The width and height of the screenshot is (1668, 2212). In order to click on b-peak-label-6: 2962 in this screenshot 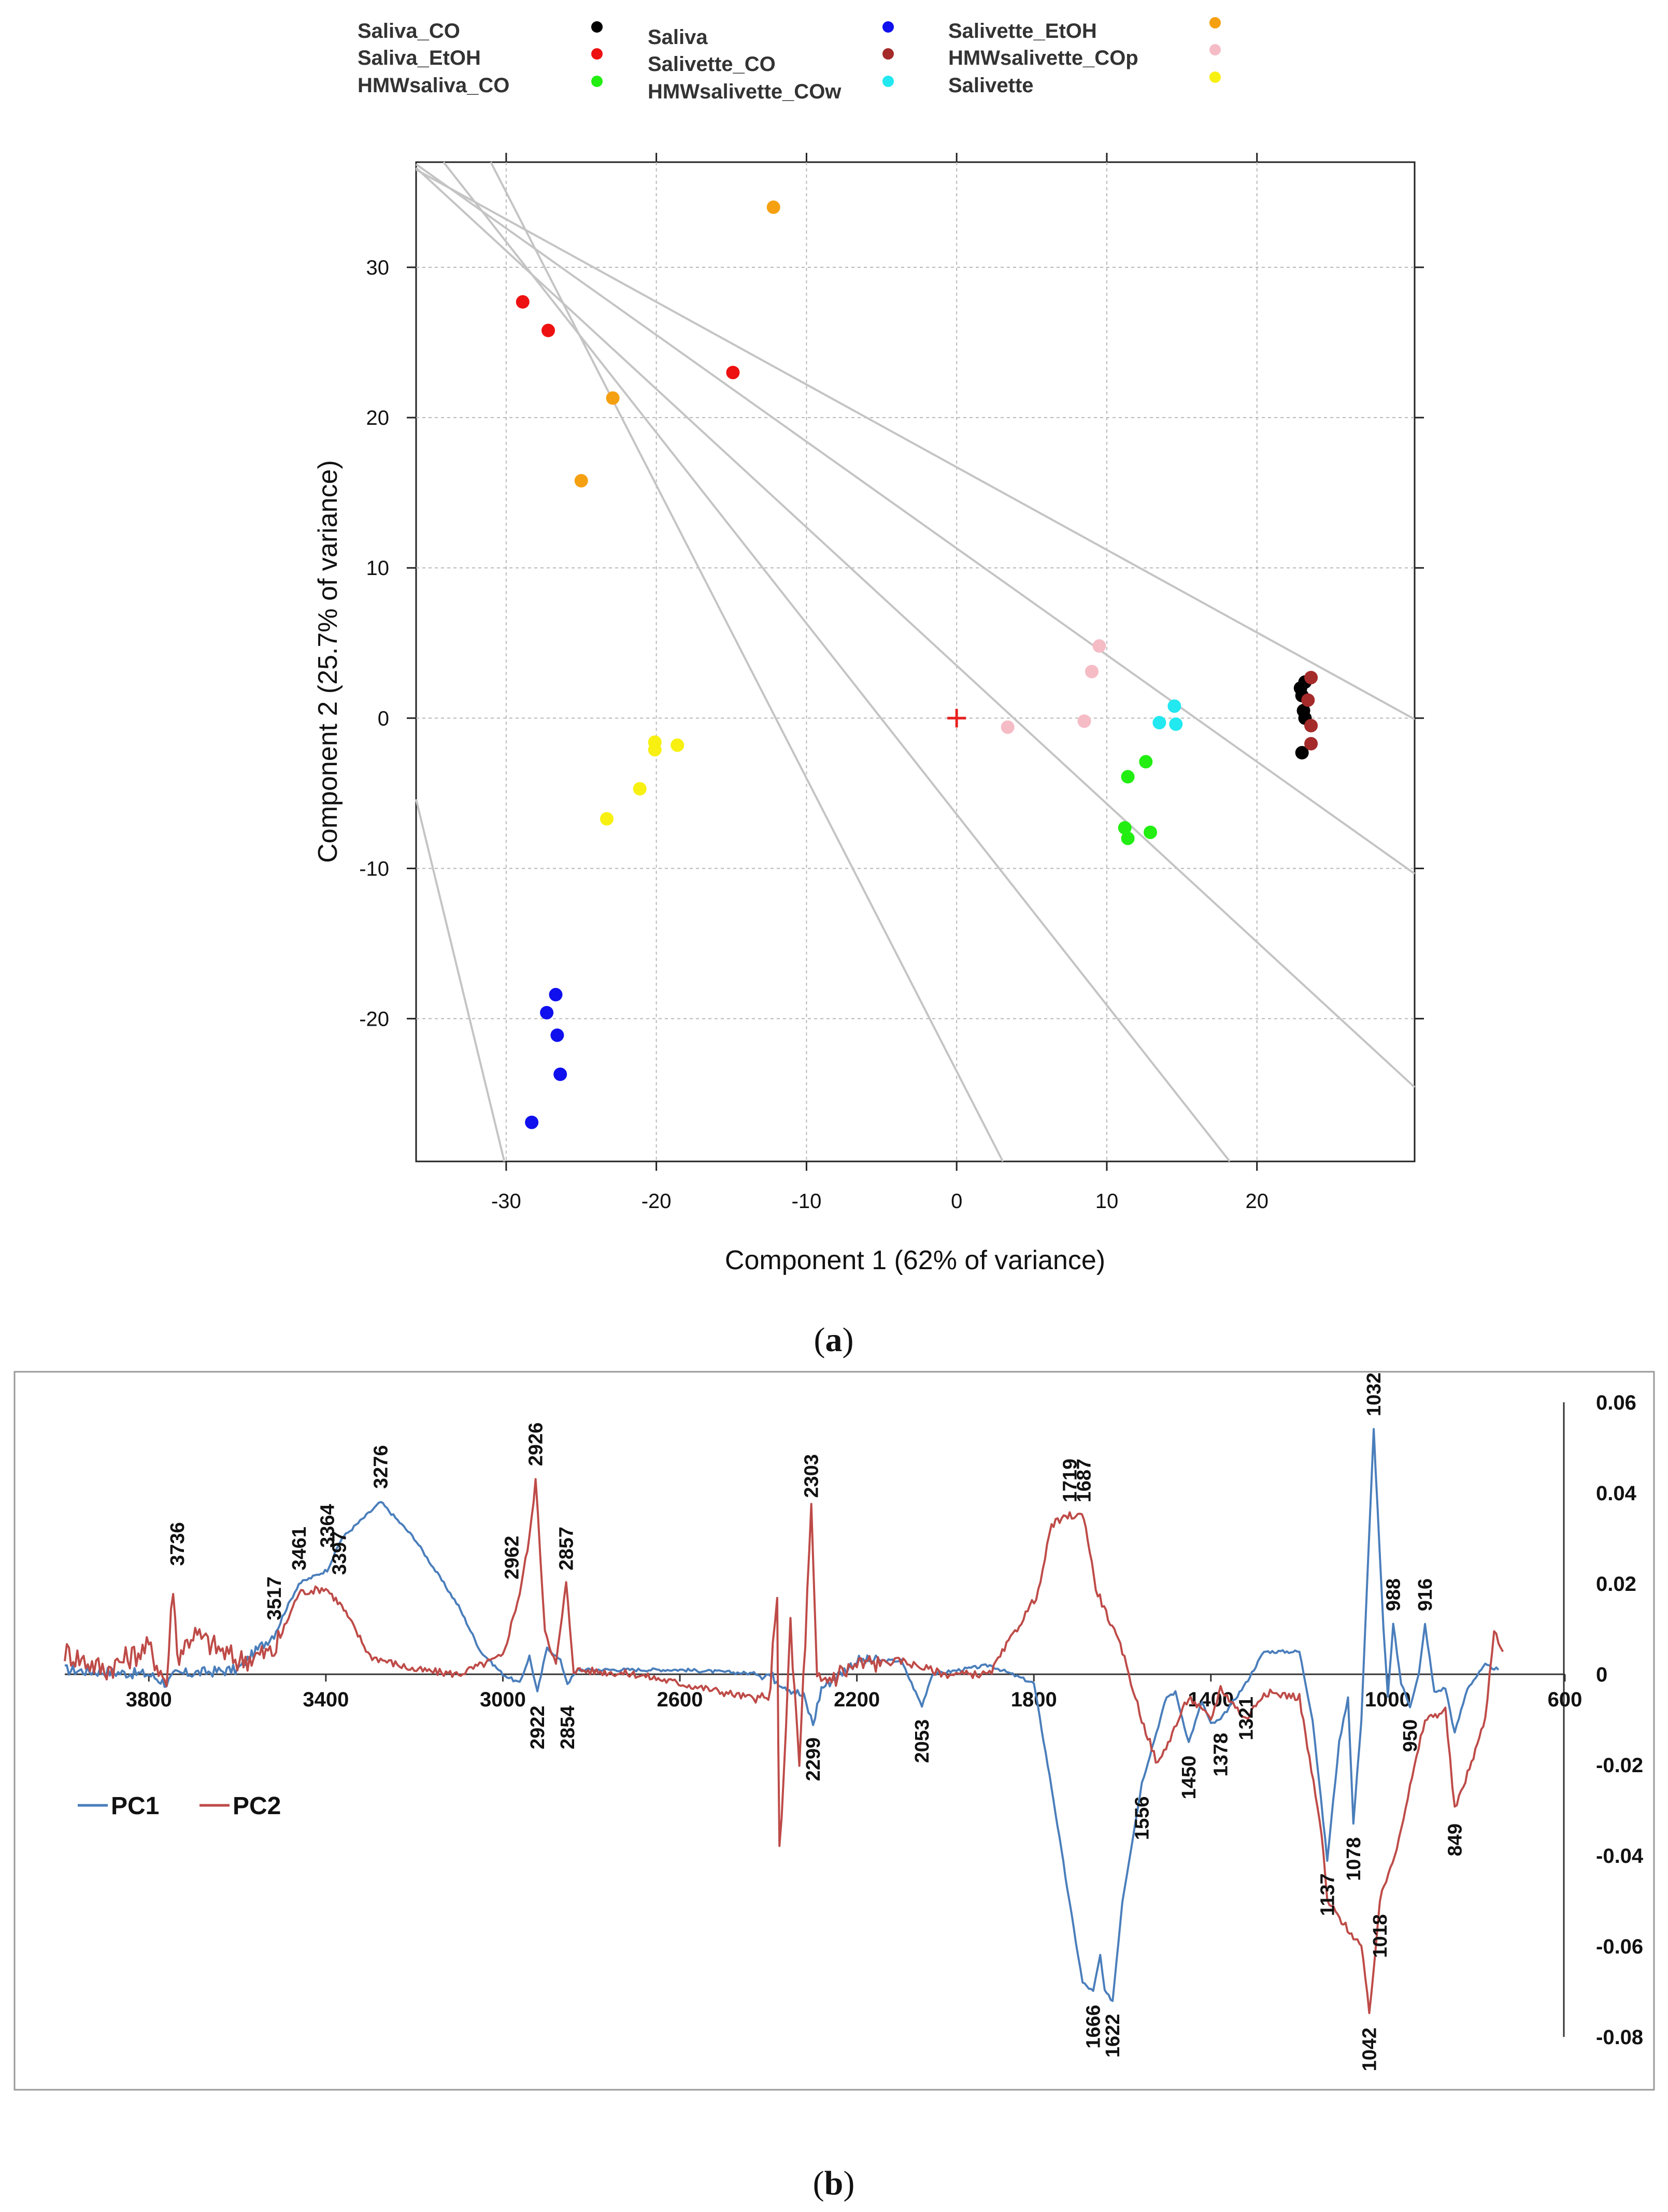, I will do `click(512, 1557)`.